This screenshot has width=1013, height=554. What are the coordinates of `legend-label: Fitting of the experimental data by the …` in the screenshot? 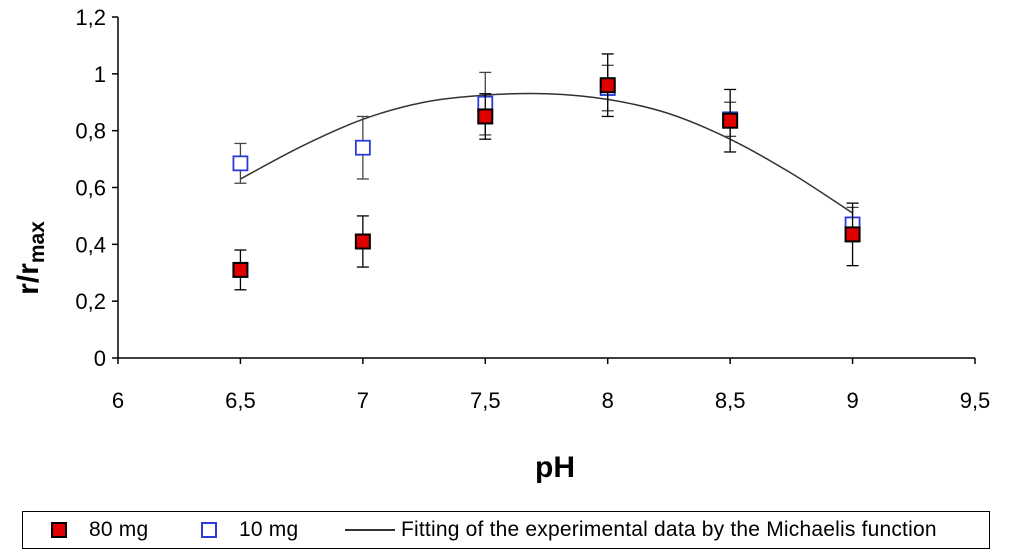 It's located at (669, 529).